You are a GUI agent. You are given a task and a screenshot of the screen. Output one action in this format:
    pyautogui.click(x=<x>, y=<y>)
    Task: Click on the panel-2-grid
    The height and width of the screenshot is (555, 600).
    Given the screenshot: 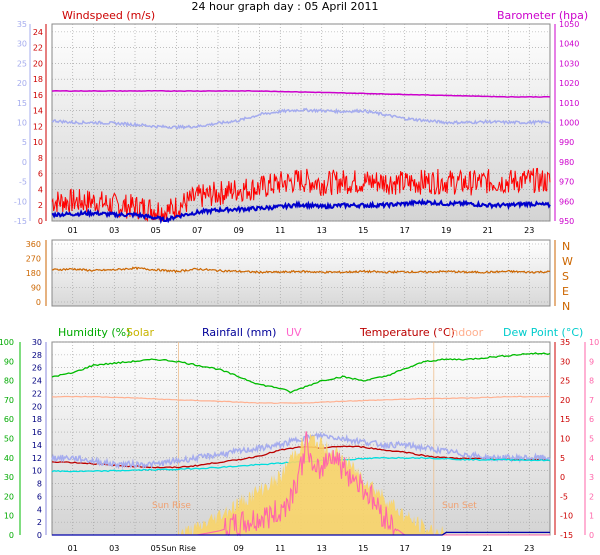 What is the action you would take?
    pyautogui.click(x=301, y=273)
    